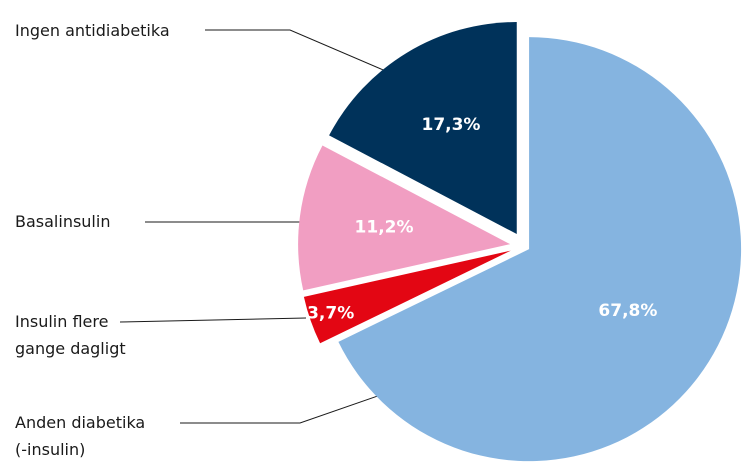 This screenshot has width=742, height=470. I want to click on value-label: 11,2%, so click(384, 227).